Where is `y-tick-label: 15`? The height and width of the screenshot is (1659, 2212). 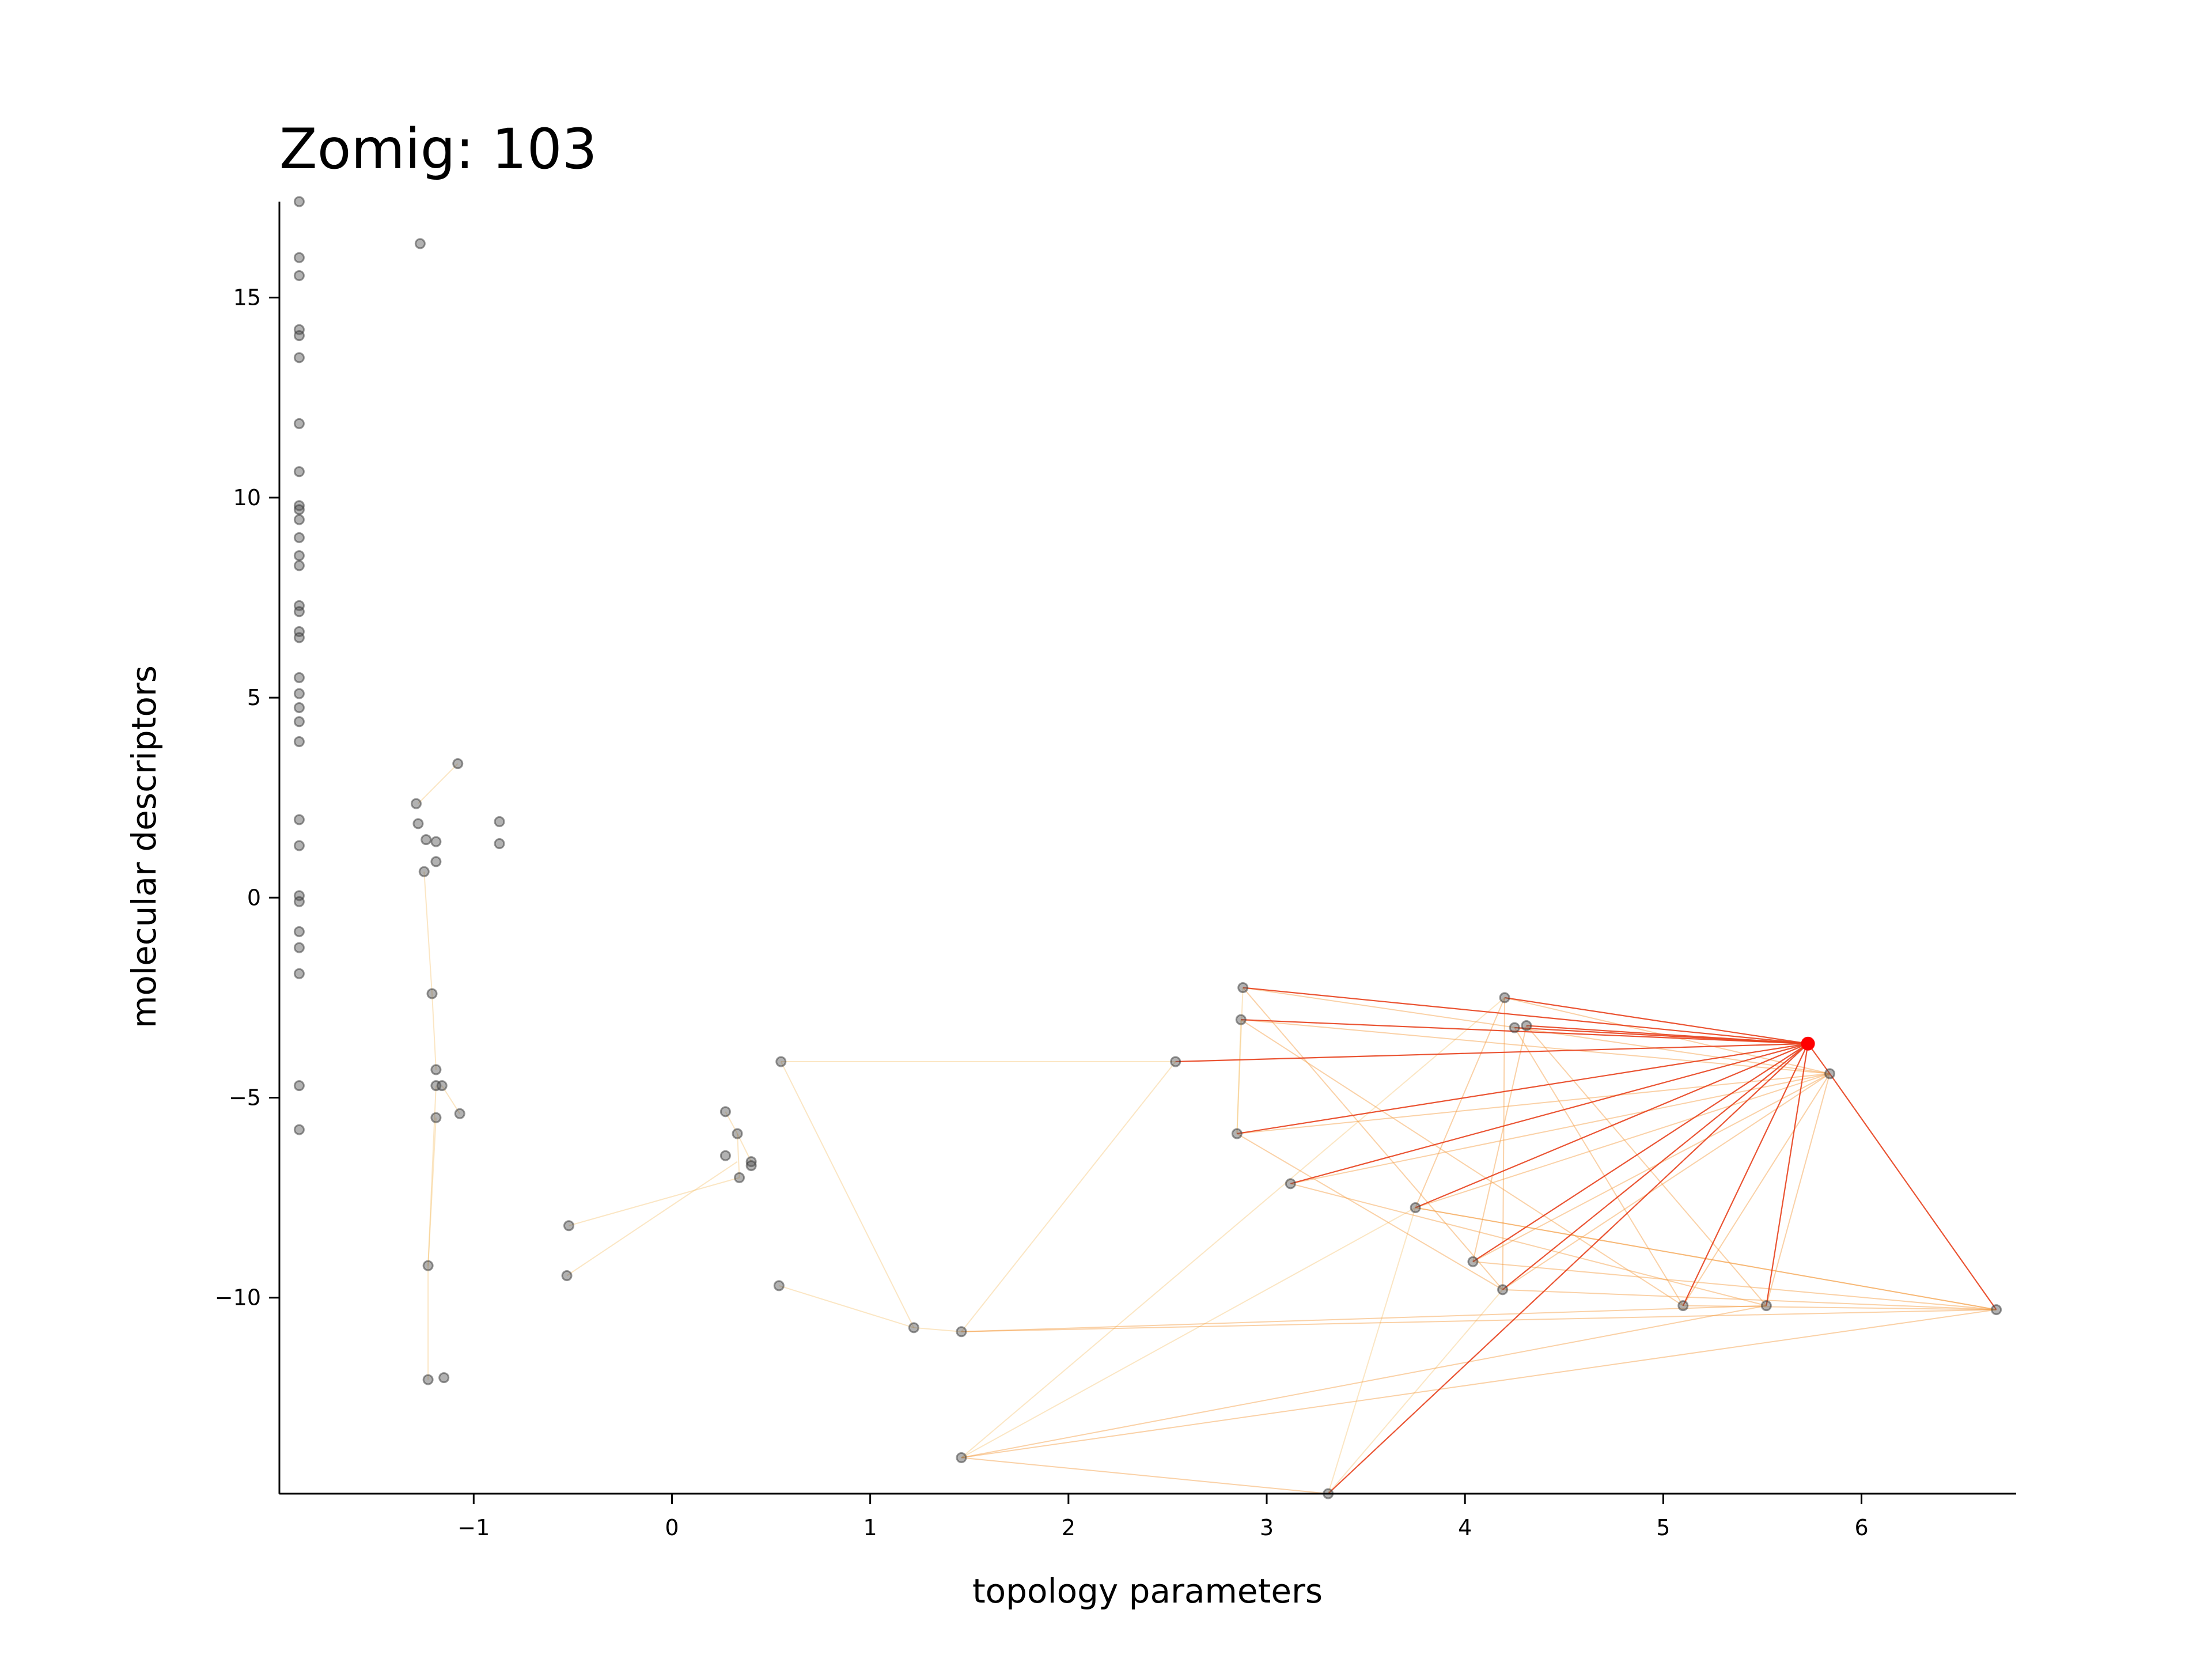
y-tick-label: 15 is located at coordinates (247, 297).